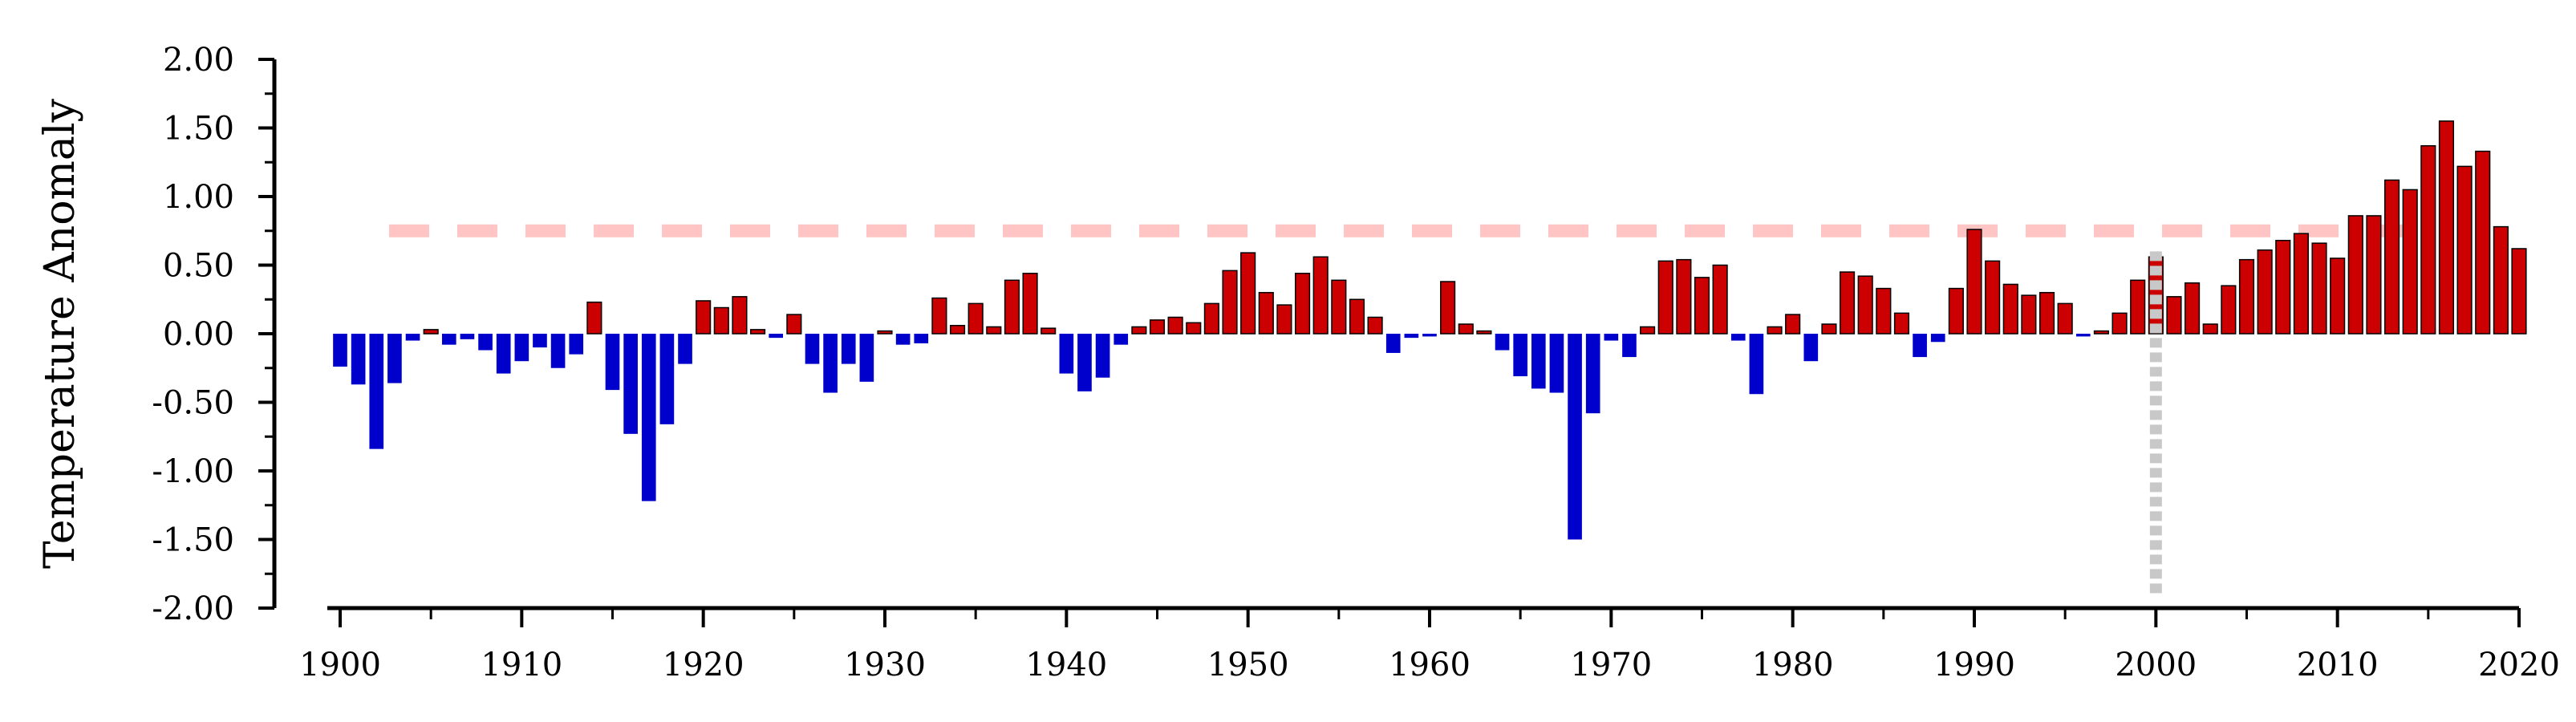 The height and width of the screenshot is (722, 2576). I want to click on bar-1918, so click(667, 379).